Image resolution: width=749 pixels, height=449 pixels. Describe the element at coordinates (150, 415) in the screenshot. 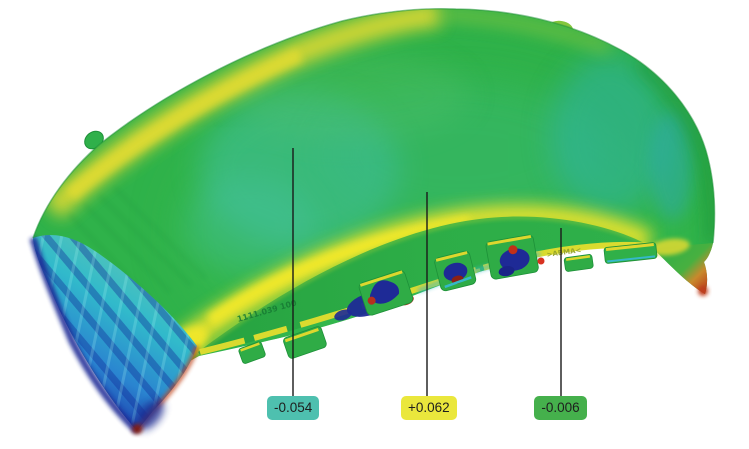

I see `skirt-tip-shadow` at that location.